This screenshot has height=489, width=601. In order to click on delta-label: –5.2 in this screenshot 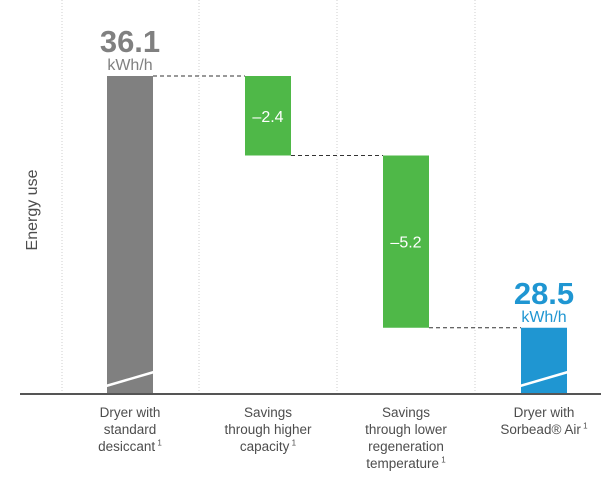, I will do `click(405, 243)`.